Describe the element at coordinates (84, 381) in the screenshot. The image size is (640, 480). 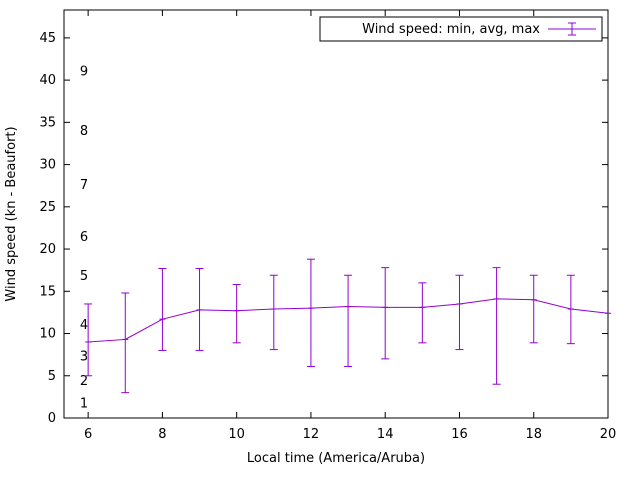
I see `beaufort-scale-label: 2` at that location.